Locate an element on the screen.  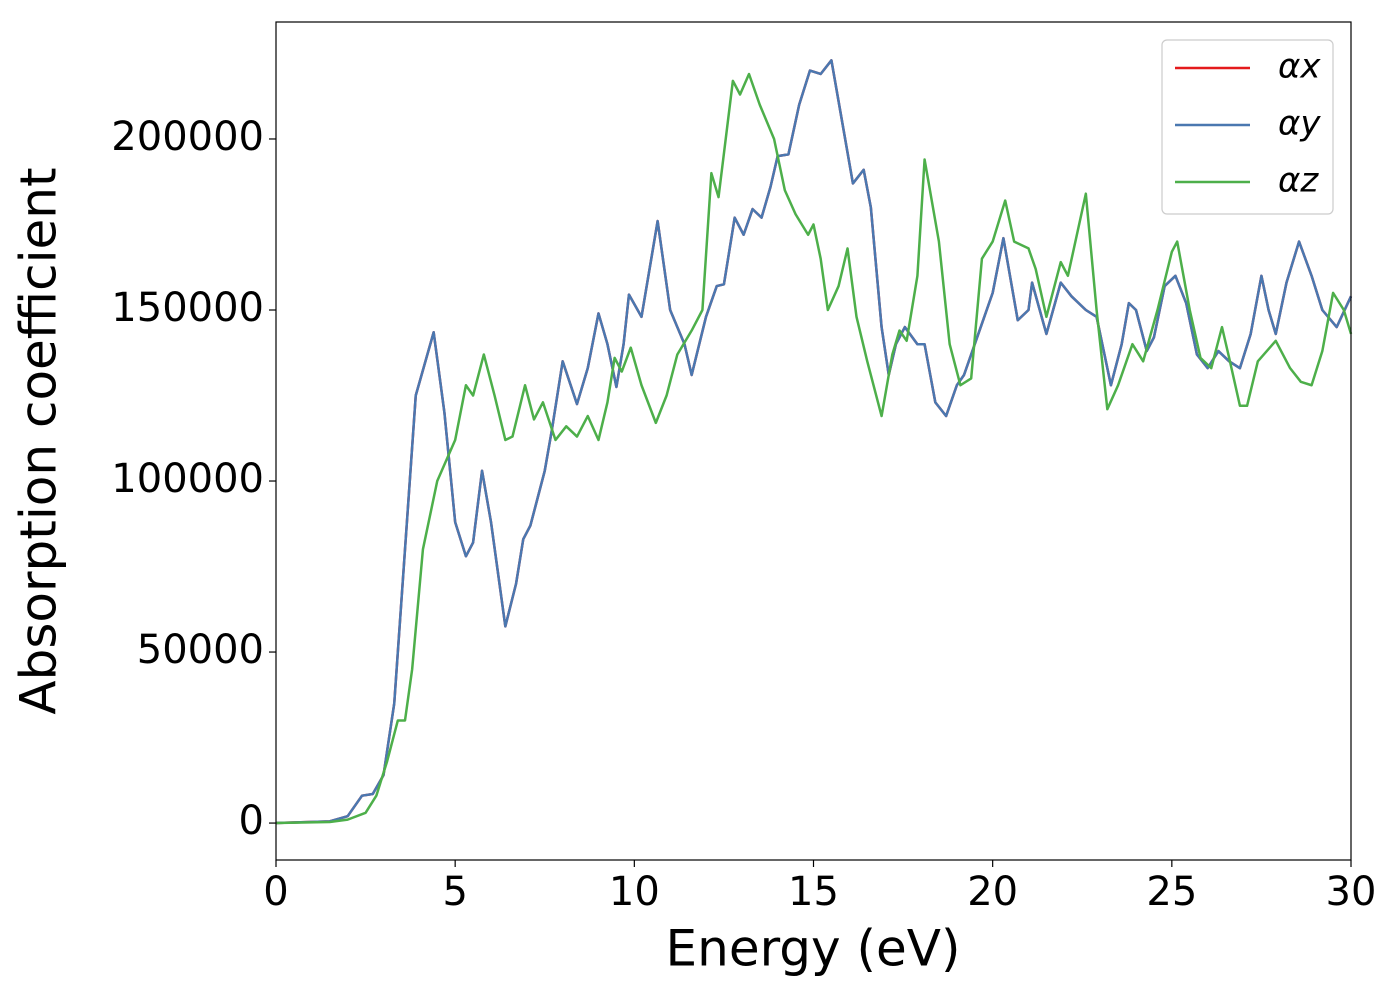
legend-box is located at coordinates (1247, 127).